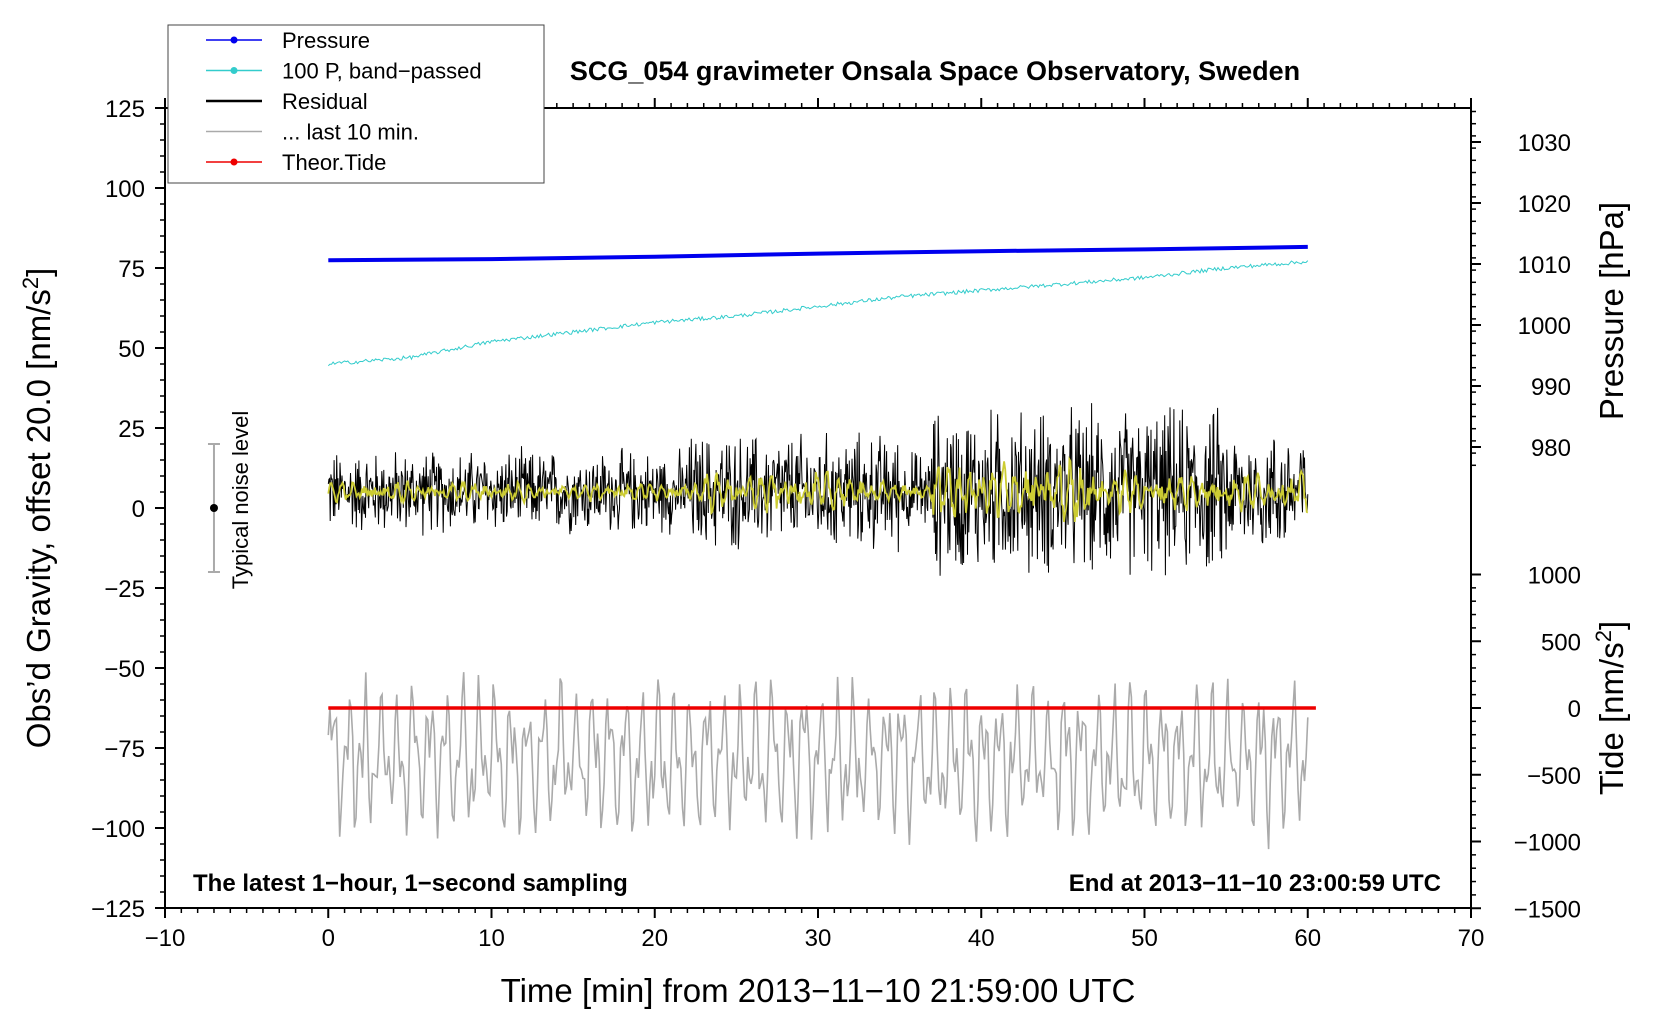  I want to click on y-axis-title-tide-main: Tide [nm/s, so click(1611, 718).